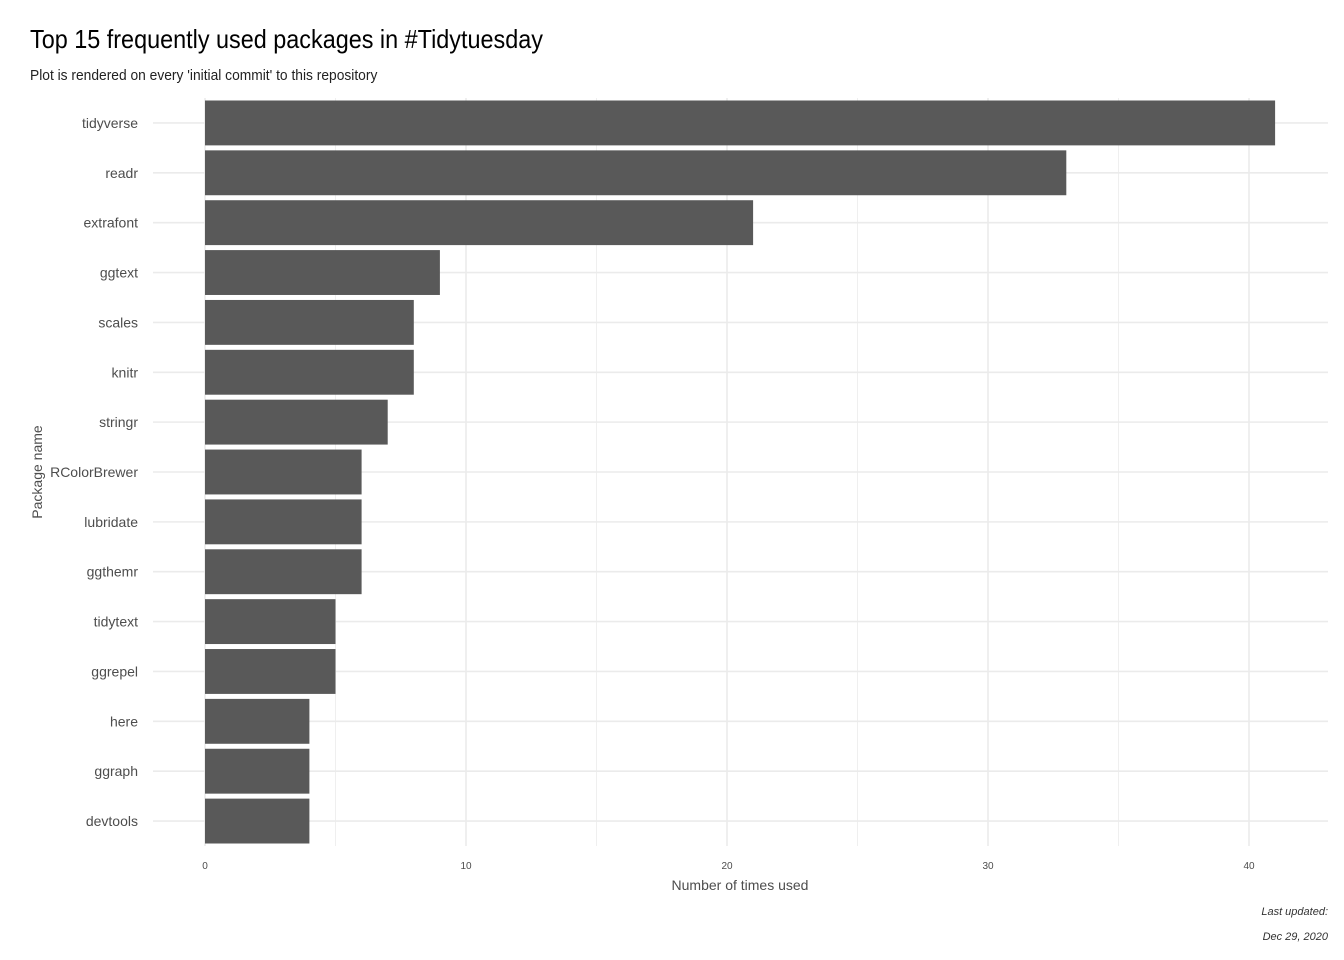 This screenshot has height=960, width=1344. I want to click on bar-tidyverse, so click(740, 123).